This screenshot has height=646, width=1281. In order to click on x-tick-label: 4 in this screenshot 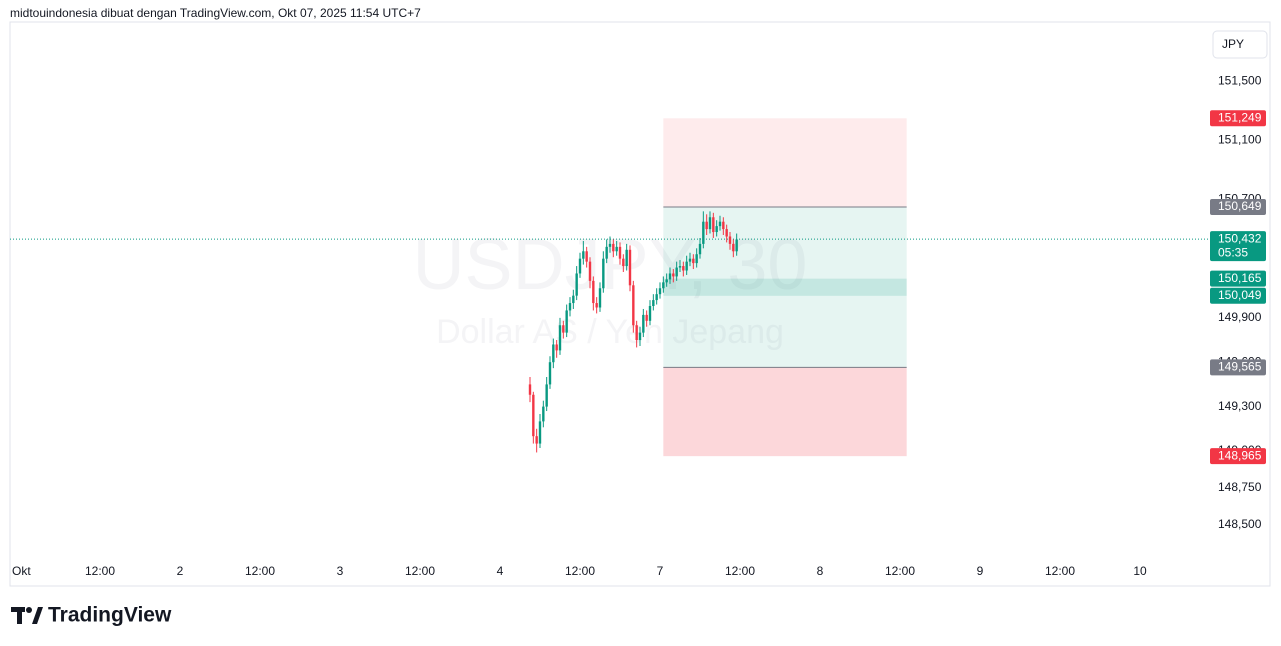, I will do `click(500, 571)`.